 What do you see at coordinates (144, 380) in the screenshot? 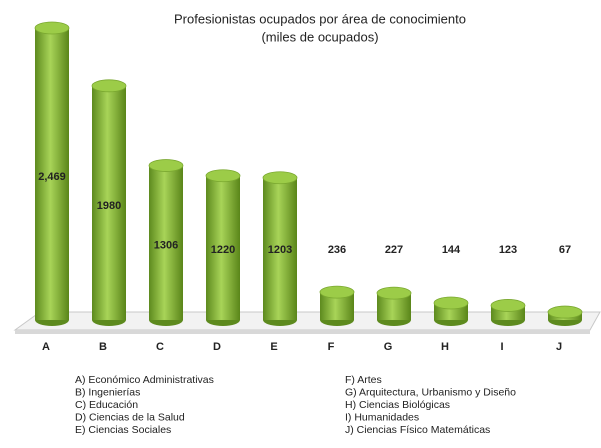
I see `legend-entry: A) Económico Administrativas` at bounding box center [144, 380].